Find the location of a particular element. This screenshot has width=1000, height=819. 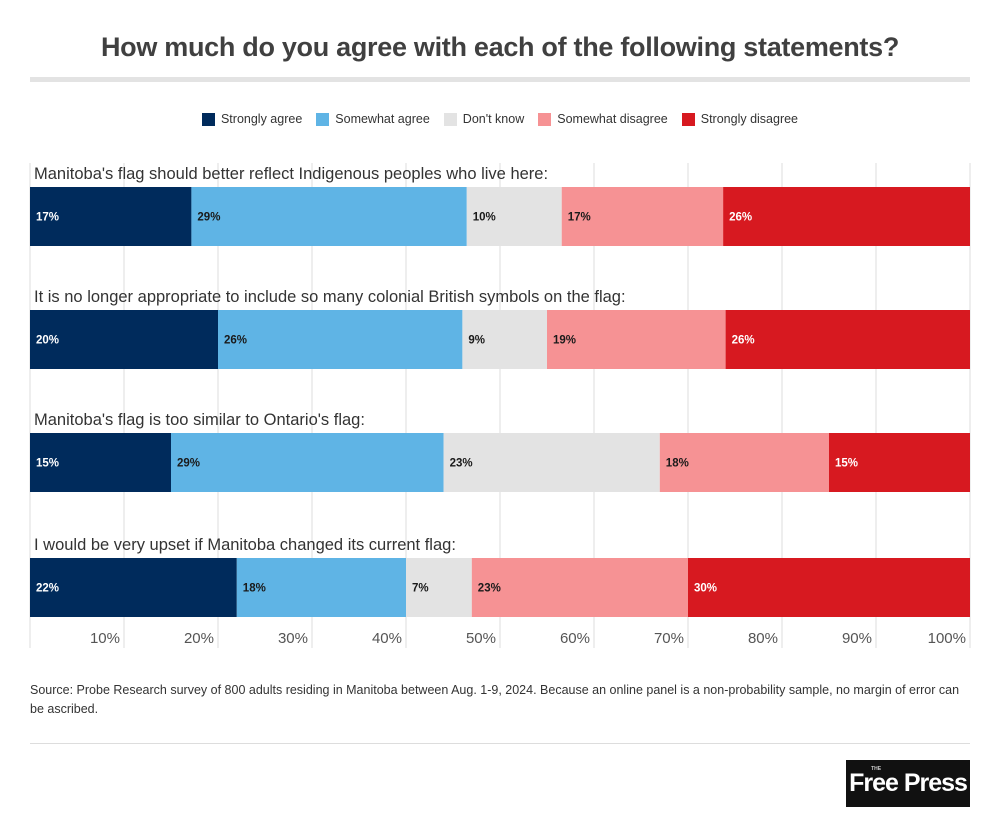

legend-label: Somewhat agree is located at coordinates (382, 119).